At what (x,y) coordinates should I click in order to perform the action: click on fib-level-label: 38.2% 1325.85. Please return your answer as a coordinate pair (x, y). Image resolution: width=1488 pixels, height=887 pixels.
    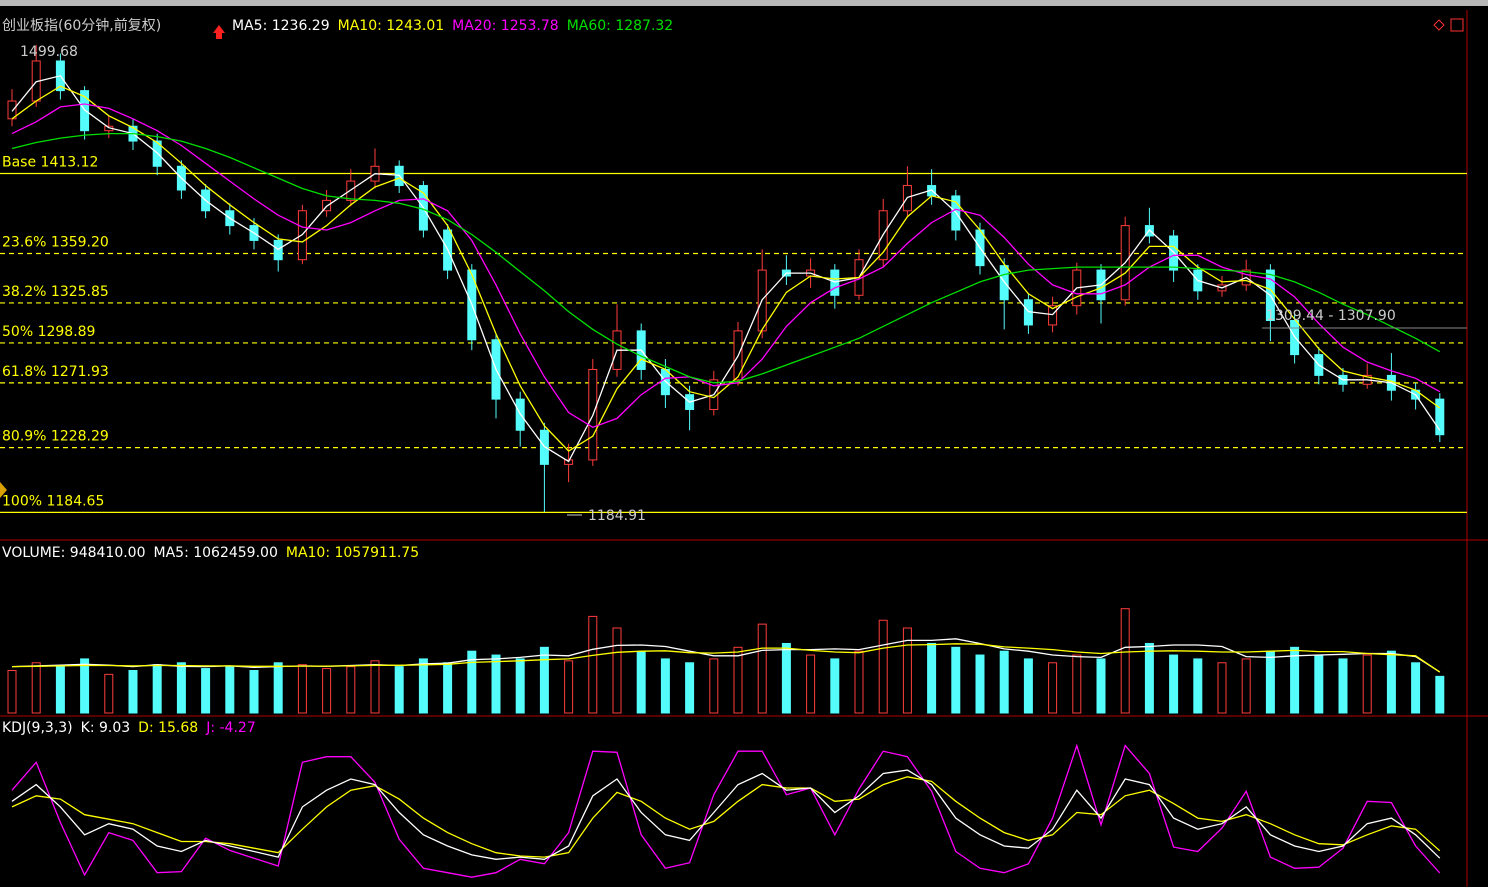
    Looking at the image, I should click on (55, 292).